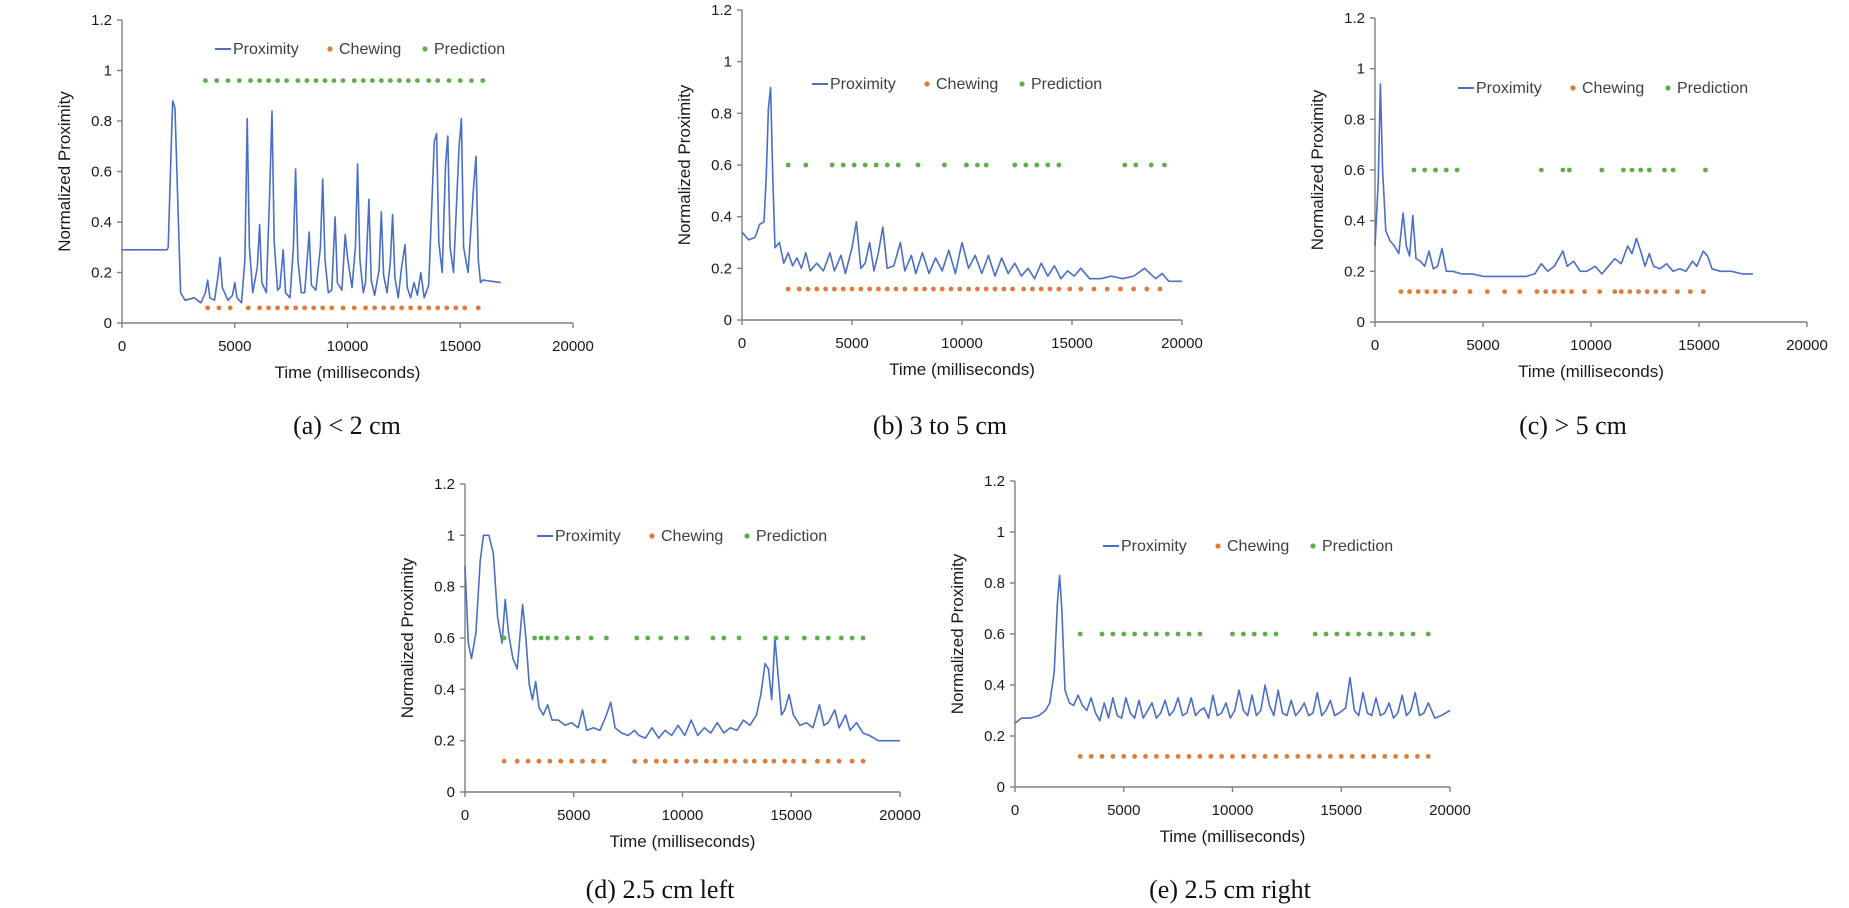  I want to click on y-tick-label: 1.2, so click(1354, 18).